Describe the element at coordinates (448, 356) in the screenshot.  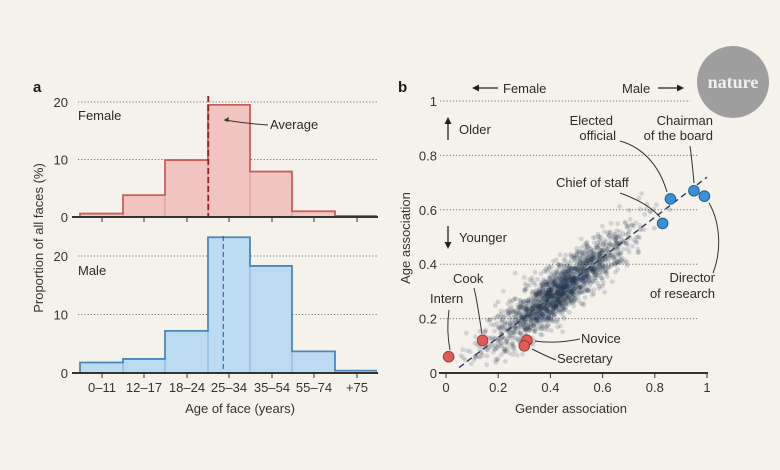
I see `point-intern` at that location.